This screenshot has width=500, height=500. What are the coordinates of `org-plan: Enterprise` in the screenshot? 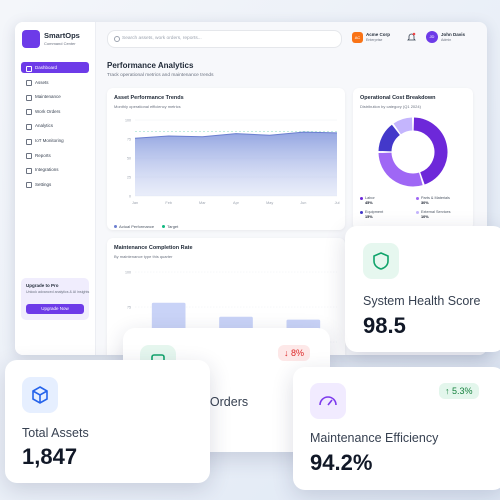 It's located at (374, 40).